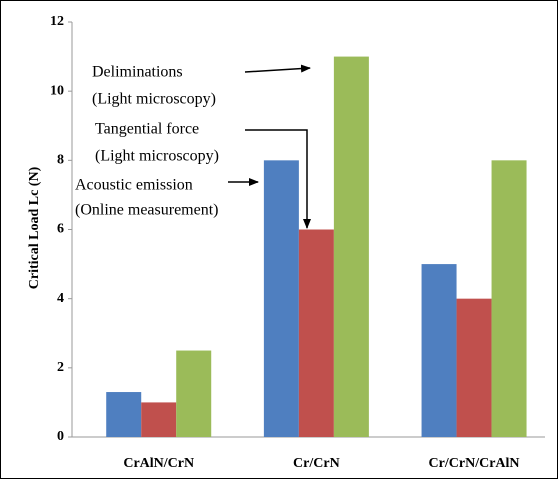  What do you see at coordinates (158, 463) in the screenshot?
I see `x-tick-label: CrAlN/CrN` at bounding box center [158, 463].